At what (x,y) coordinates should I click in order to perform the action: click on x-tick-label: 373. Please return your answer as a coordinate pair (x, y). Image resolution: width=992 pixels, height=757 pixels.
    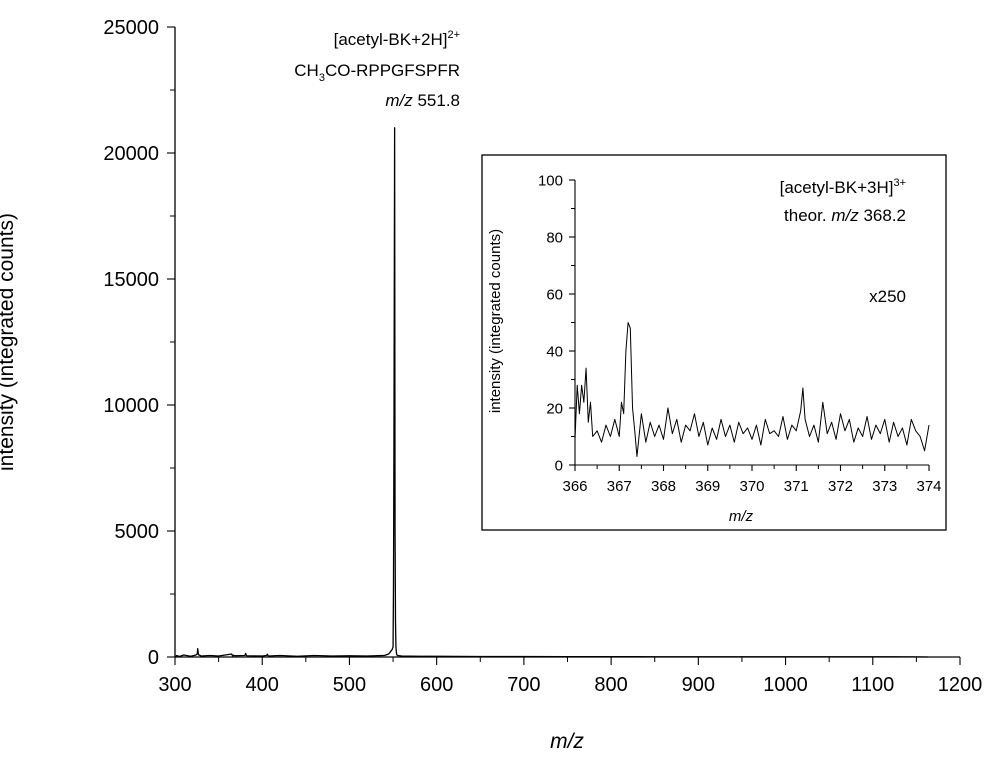
    Looking at the image, I should click on (884, 486).